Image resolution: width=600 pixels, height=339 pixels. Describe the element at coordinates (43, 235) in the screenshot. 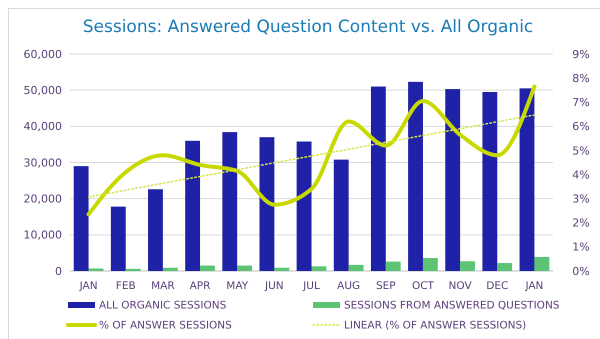

I see `y-tick-label: 10,000` at that location.